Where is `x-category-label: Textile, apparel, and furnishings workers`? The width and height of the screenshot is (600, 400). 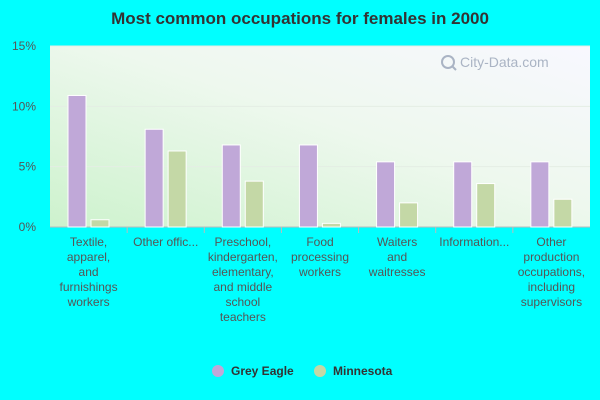 x-category-label: Textile, apparel, and furnishings workers is located at coordinates (89, 272).